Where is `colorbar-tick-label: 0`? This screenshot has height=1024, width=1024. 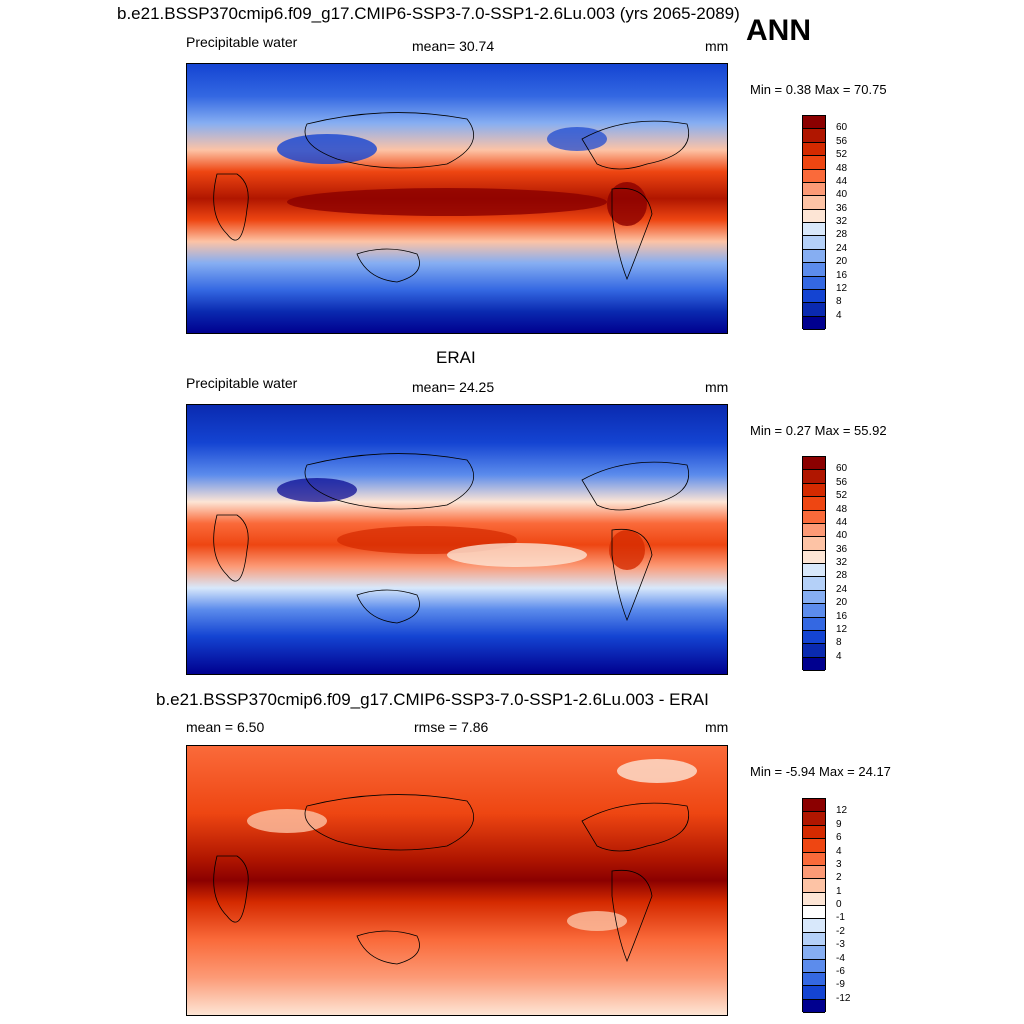 colorbar-tick-label: 0 is located at coordinates (839, 904).